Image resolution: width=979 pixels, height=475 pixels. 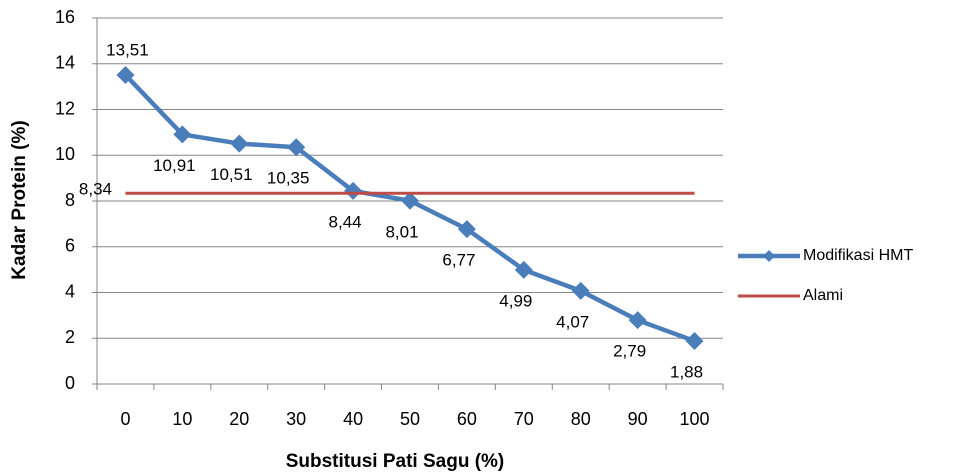 What do you see at coordinates (70, 246) in the screenshot?
I see `y-tick-label: 6` at bounding box center [70, 246].